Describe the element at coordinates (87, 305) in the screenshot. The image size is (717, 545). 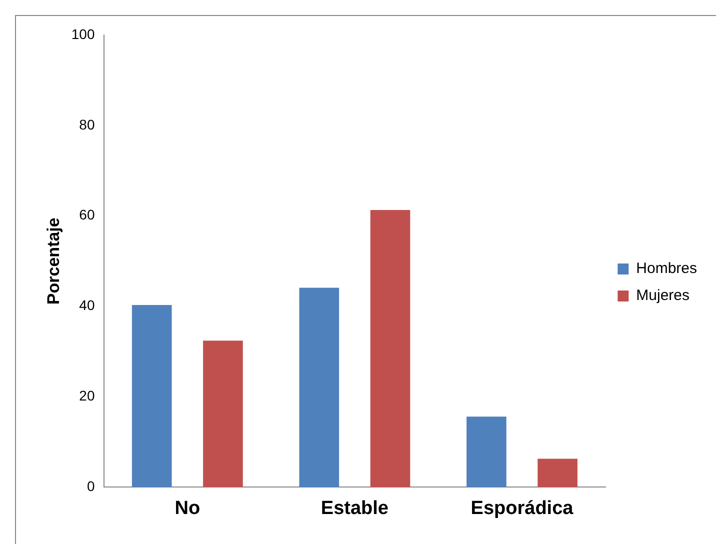
I see `y-tick-label: 40` at that location.